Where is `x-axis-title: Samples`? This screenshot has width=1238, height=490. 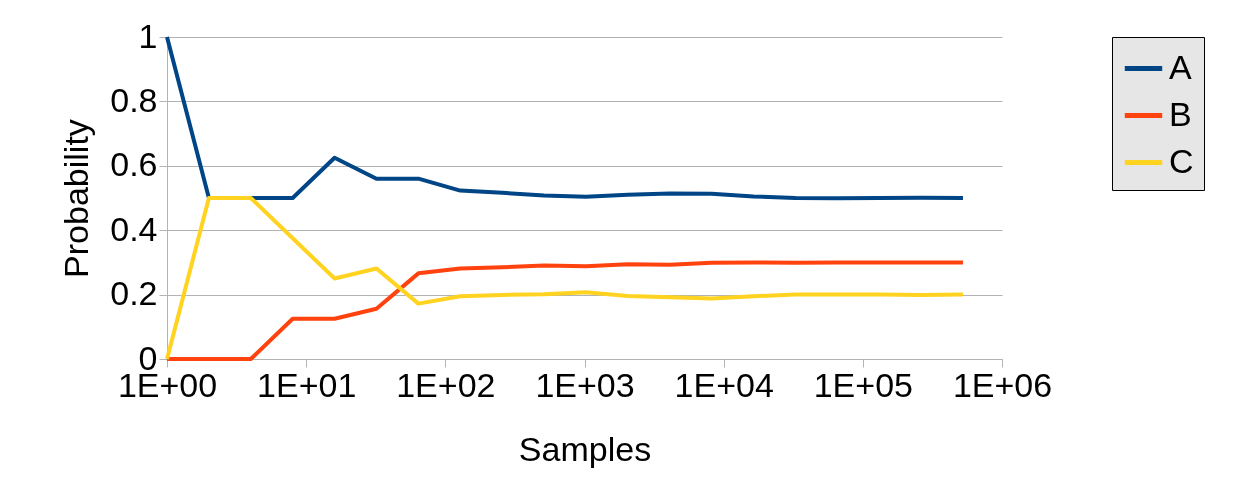
x-axis-title: Samples is located at coordinates (585, 448).